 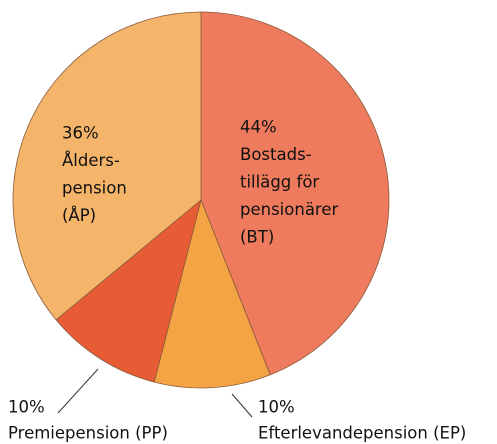 I want to click on slice-label: Bostads-, so click(x=276, y=154).